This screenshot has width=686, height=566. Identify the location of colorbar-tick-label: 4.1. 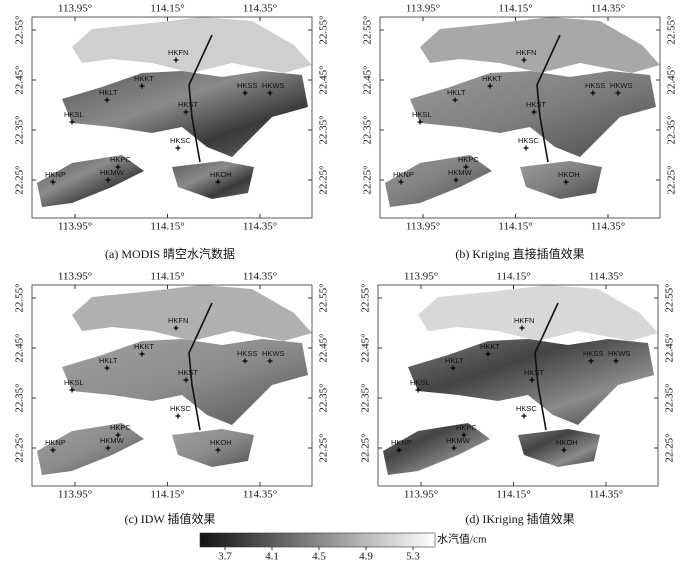
(272, 557).